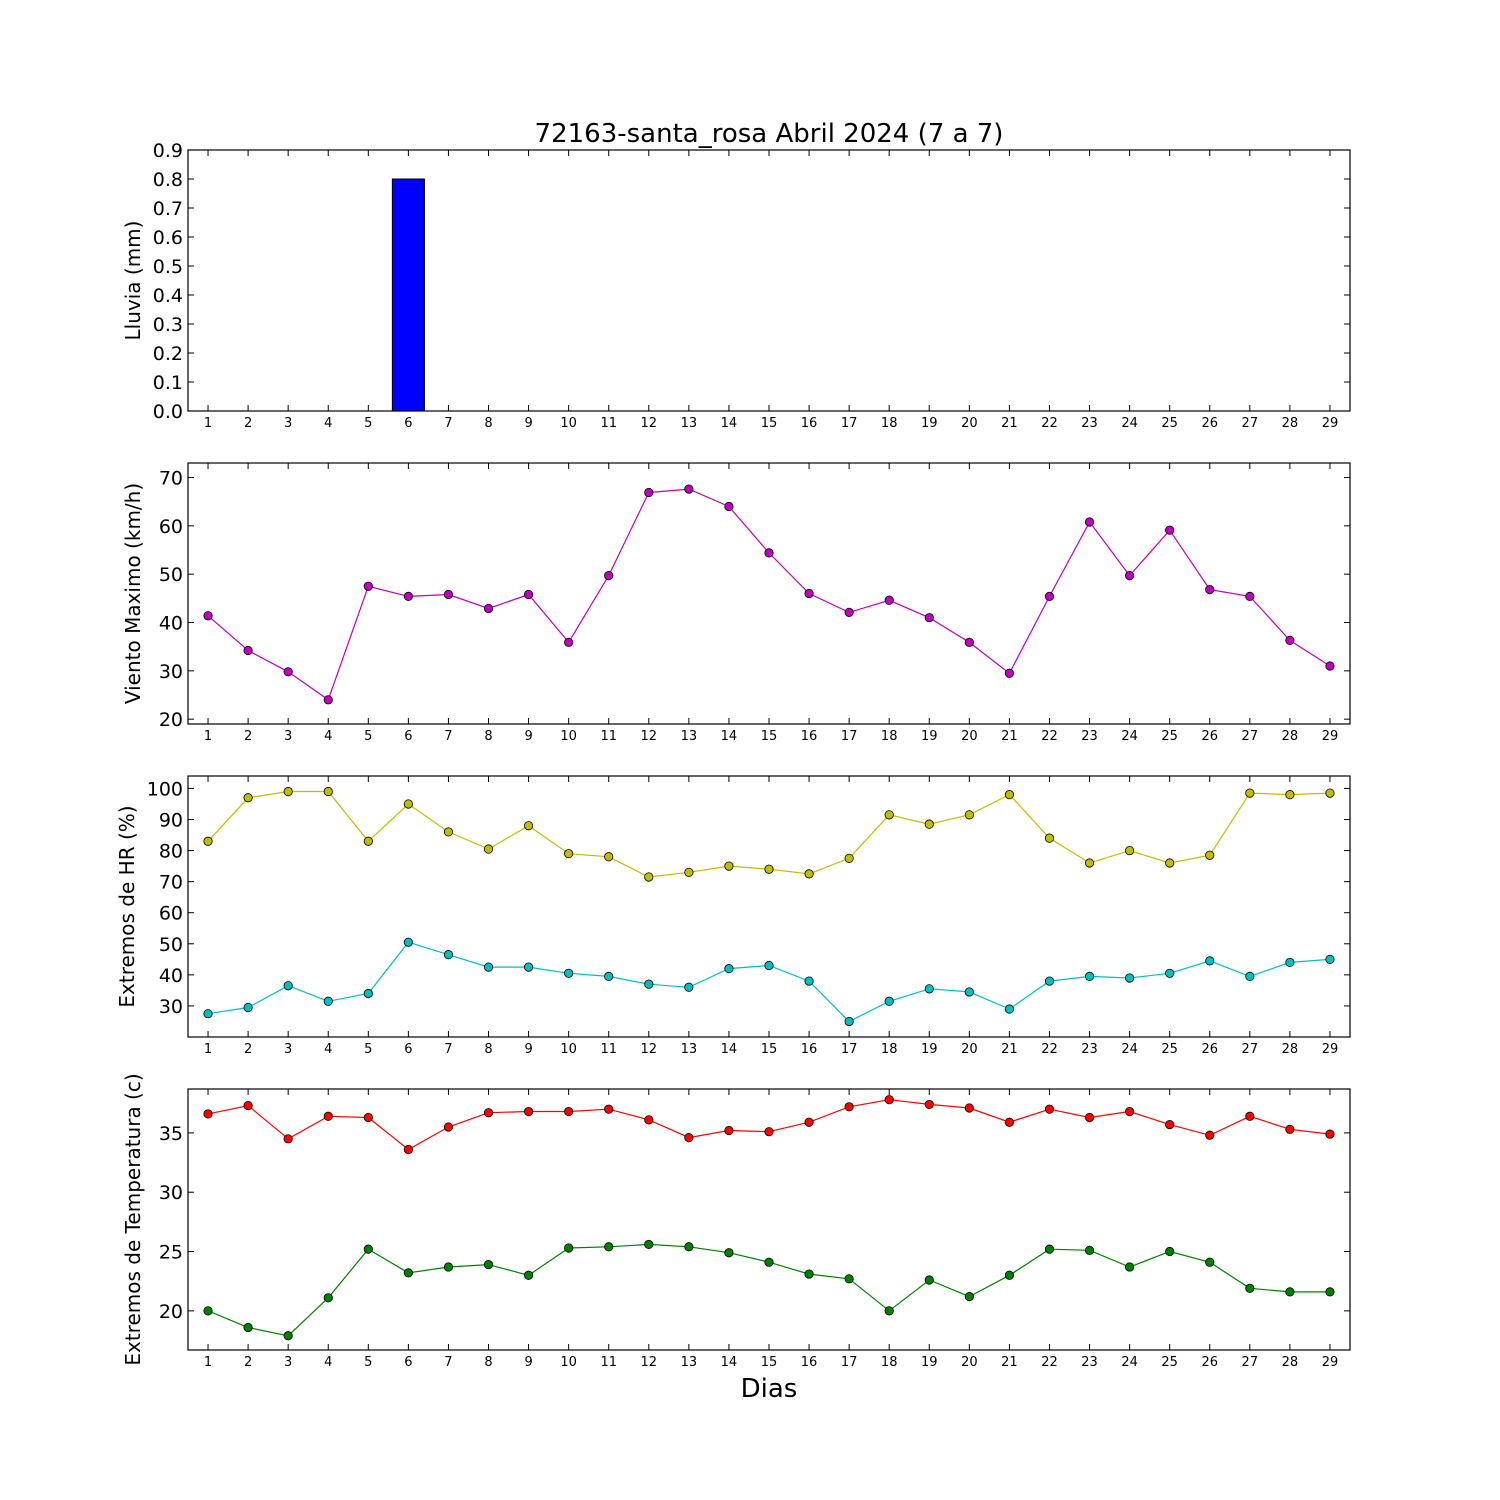  I want to click on y-axis-label: Viento Maximo (km/h), so click(133, 593).